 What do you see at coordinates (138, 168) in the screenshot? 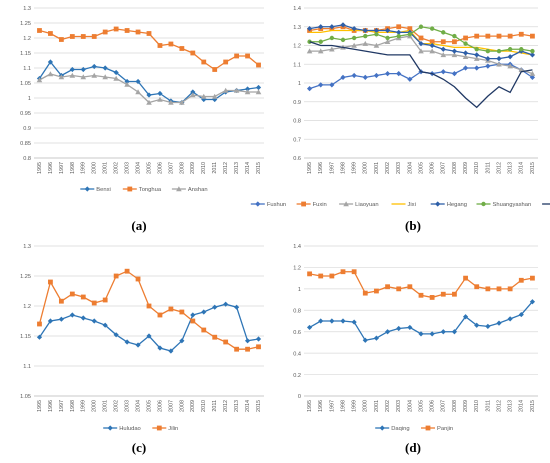
I see `x-tick-label: 2004` at bounding box center [138, 168].